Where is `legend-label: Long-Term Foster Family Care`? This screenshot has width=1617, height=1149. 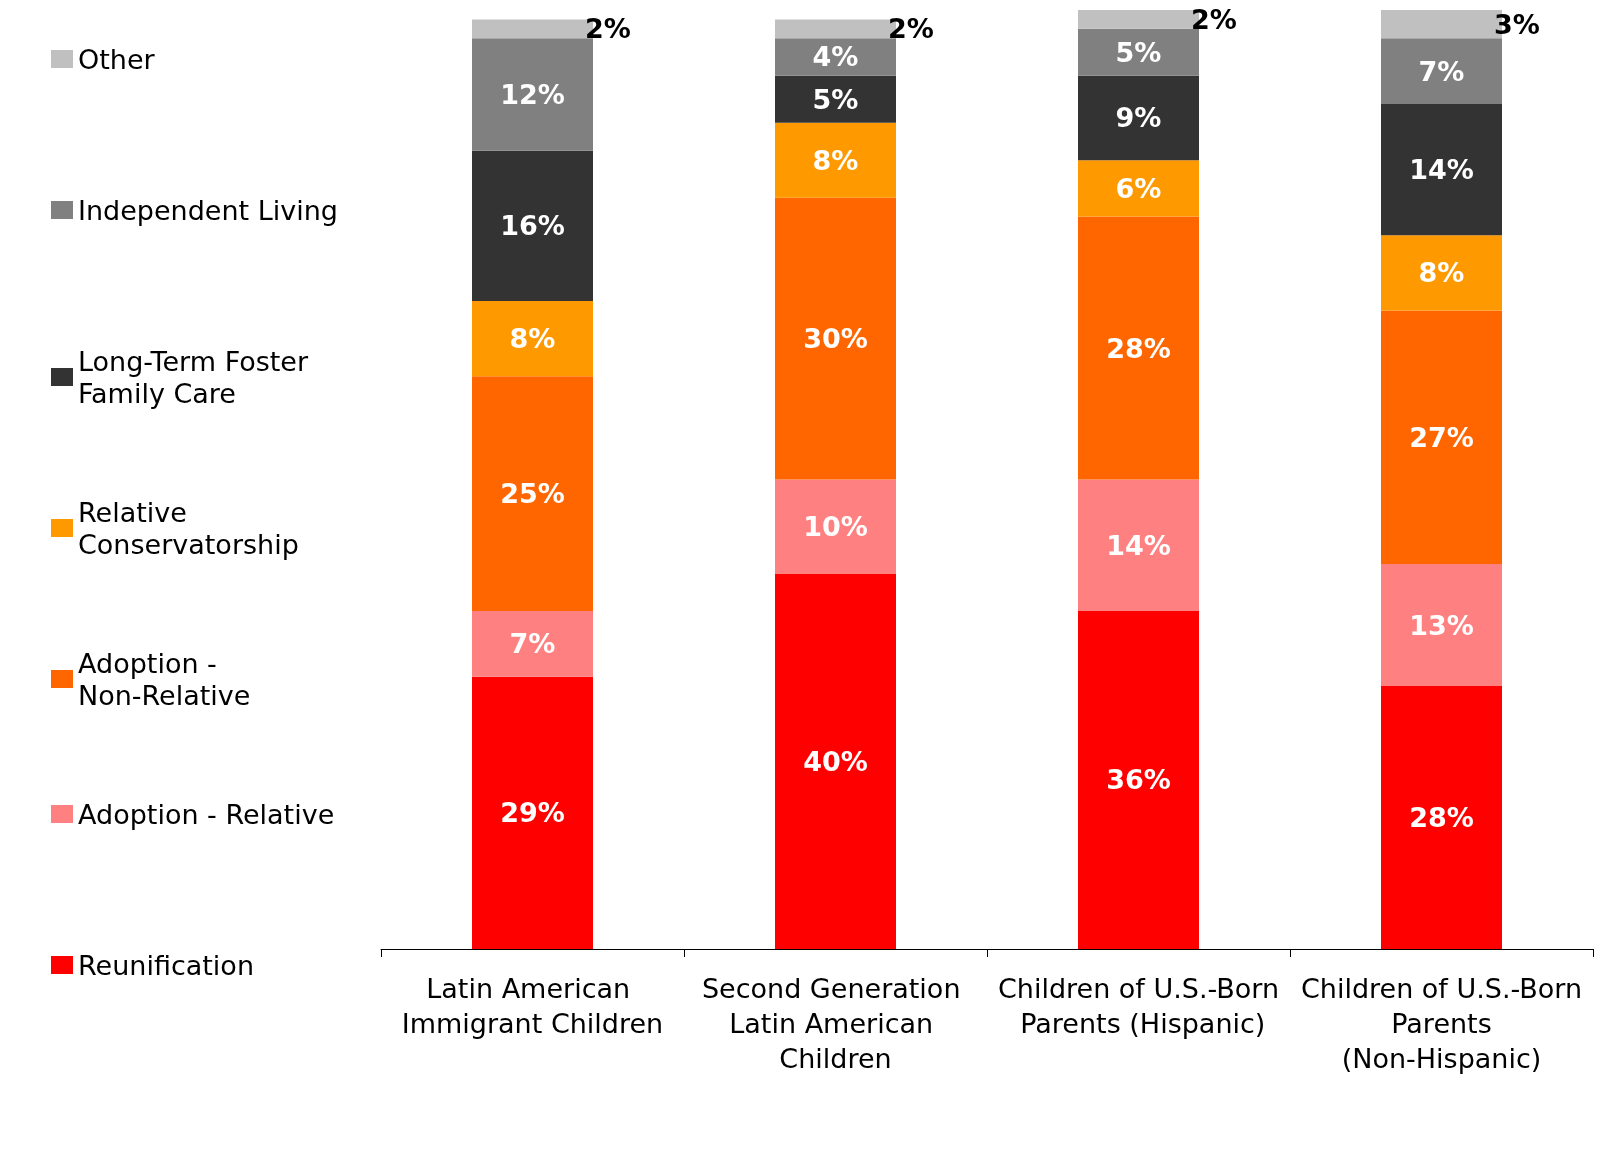
legend-label: Long-Term Foster Family Care is located at coordinates (197, 377).